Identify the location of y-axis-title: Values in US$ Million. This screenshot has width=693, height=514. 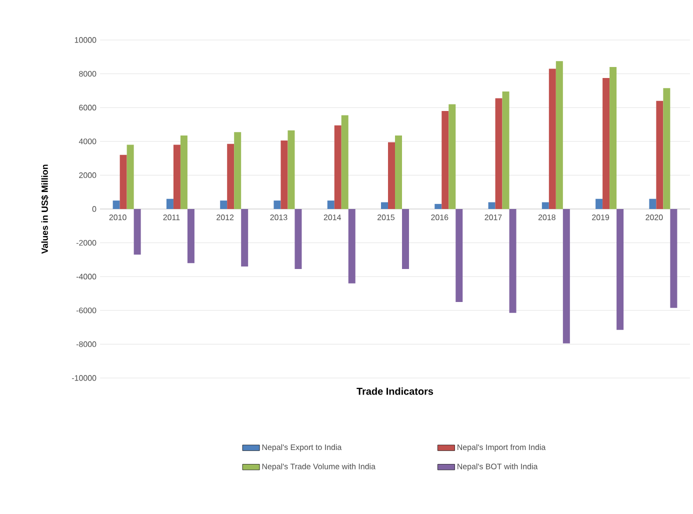
(44, 209).